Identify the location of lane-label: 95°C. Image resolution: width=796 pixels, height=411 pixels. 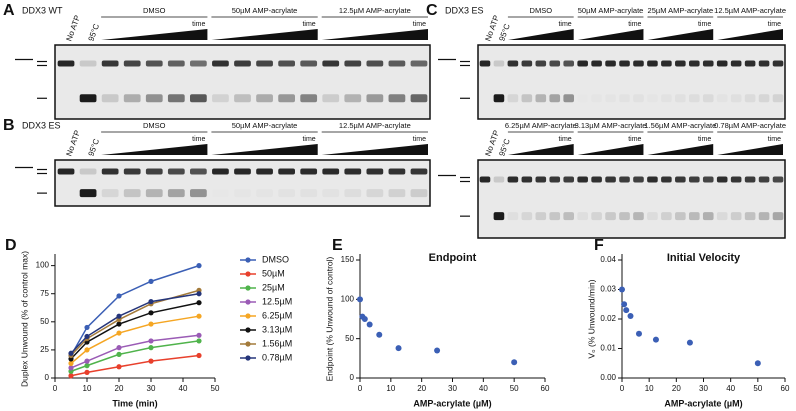
(93, 32).